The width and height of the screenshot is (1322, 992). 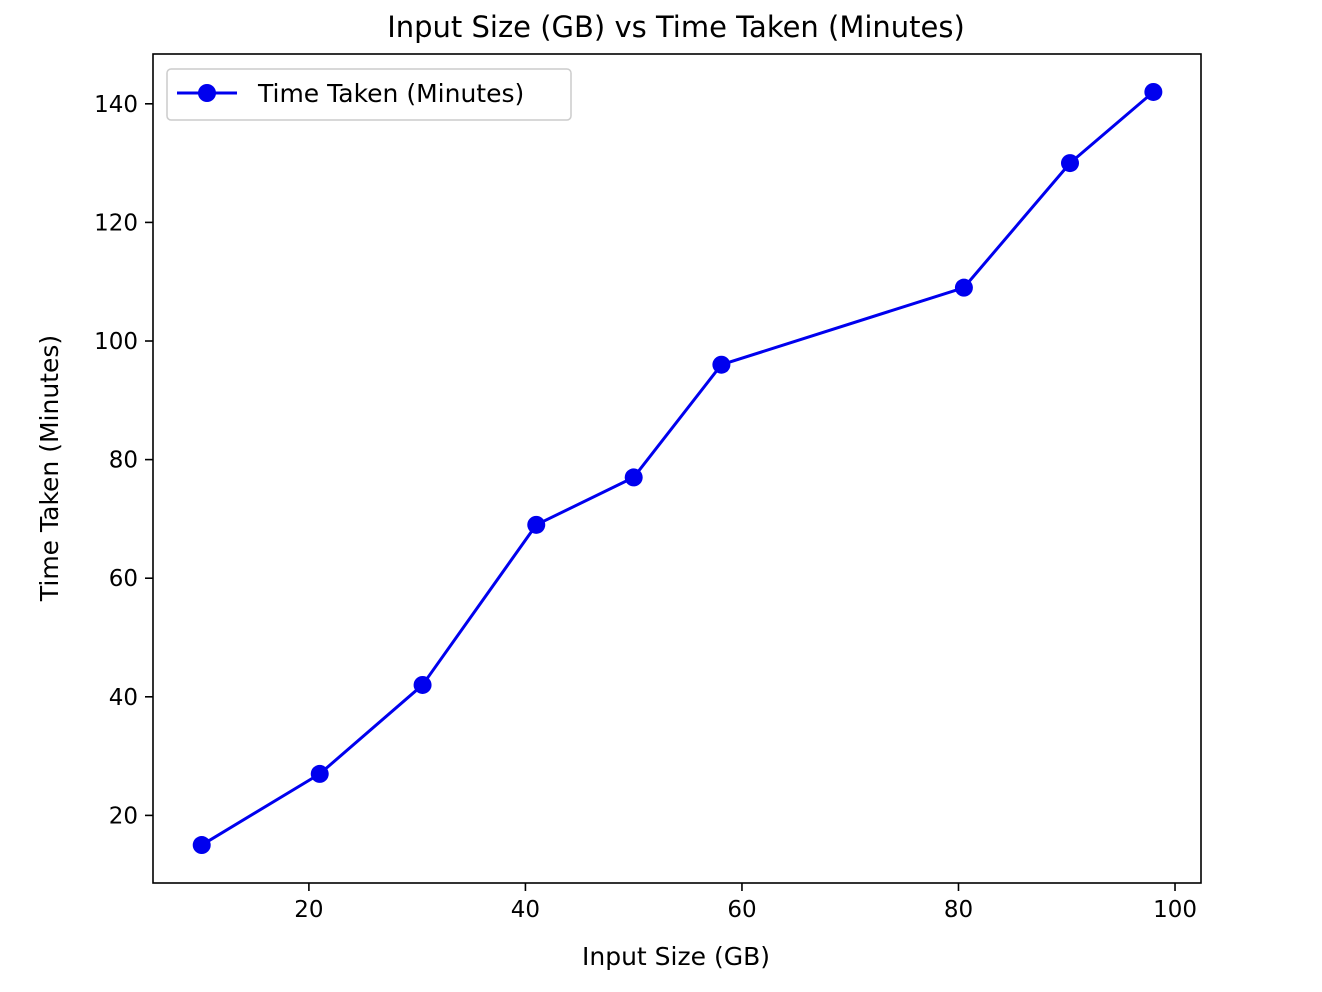 I want to click on x-tick-label: 20, so click(x=308, y=910).